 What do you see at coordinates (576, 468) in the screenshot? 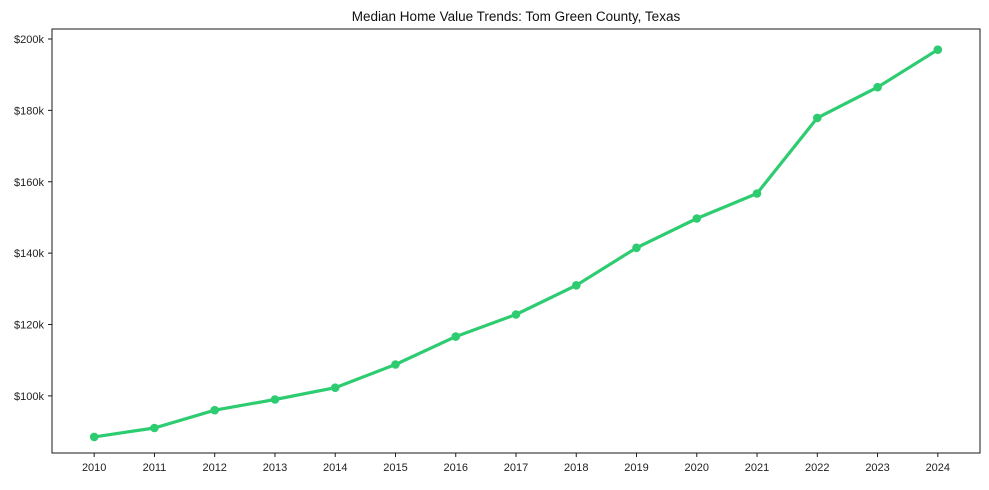
I see `x-tick-label: 2018` at bounding box center [576, 468].